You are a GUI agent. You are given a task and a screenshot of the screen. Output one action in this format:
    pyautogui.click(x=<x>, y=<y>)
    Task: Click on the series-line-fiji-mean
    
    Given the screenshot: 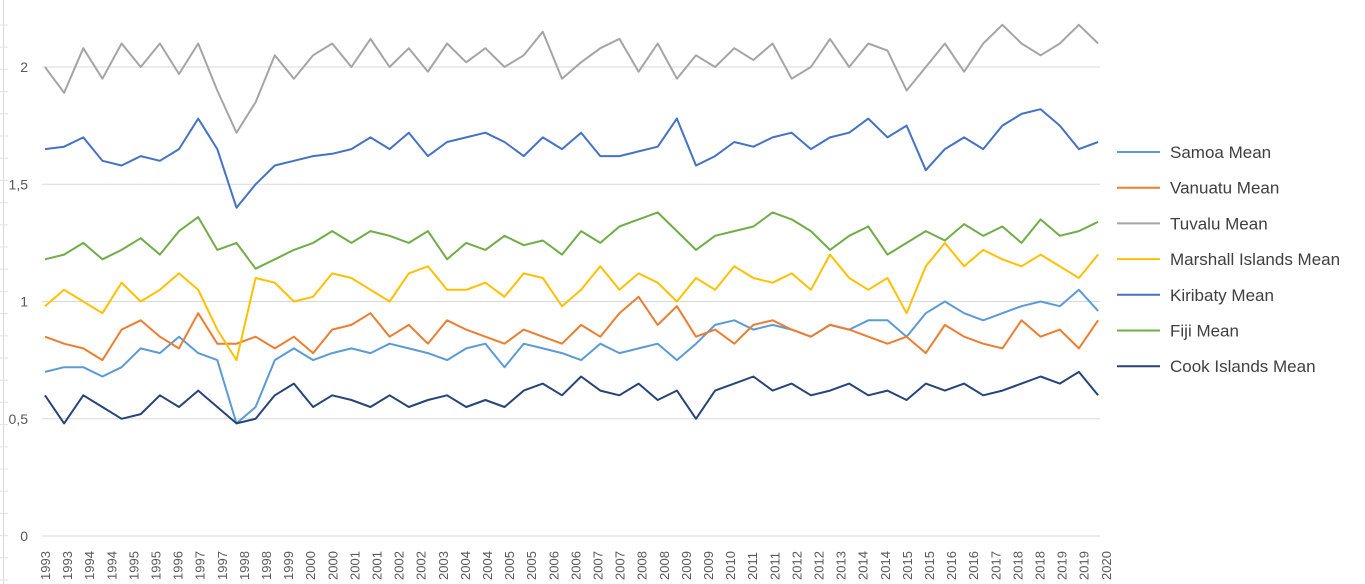 What is the action you would take?
    pyautogui.click(x=571, y=240)
    